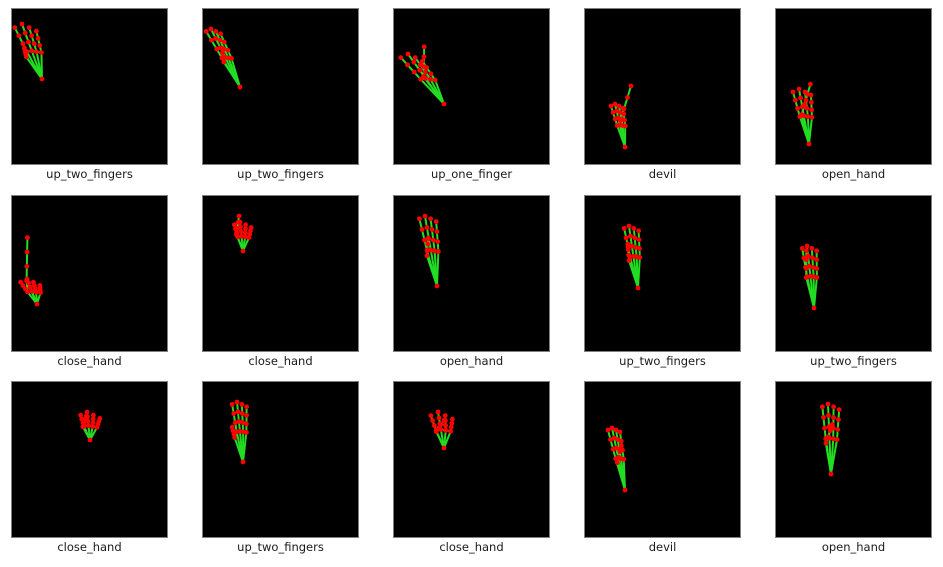  I want to click on sample-cell: open_hand, so click(853, 474).